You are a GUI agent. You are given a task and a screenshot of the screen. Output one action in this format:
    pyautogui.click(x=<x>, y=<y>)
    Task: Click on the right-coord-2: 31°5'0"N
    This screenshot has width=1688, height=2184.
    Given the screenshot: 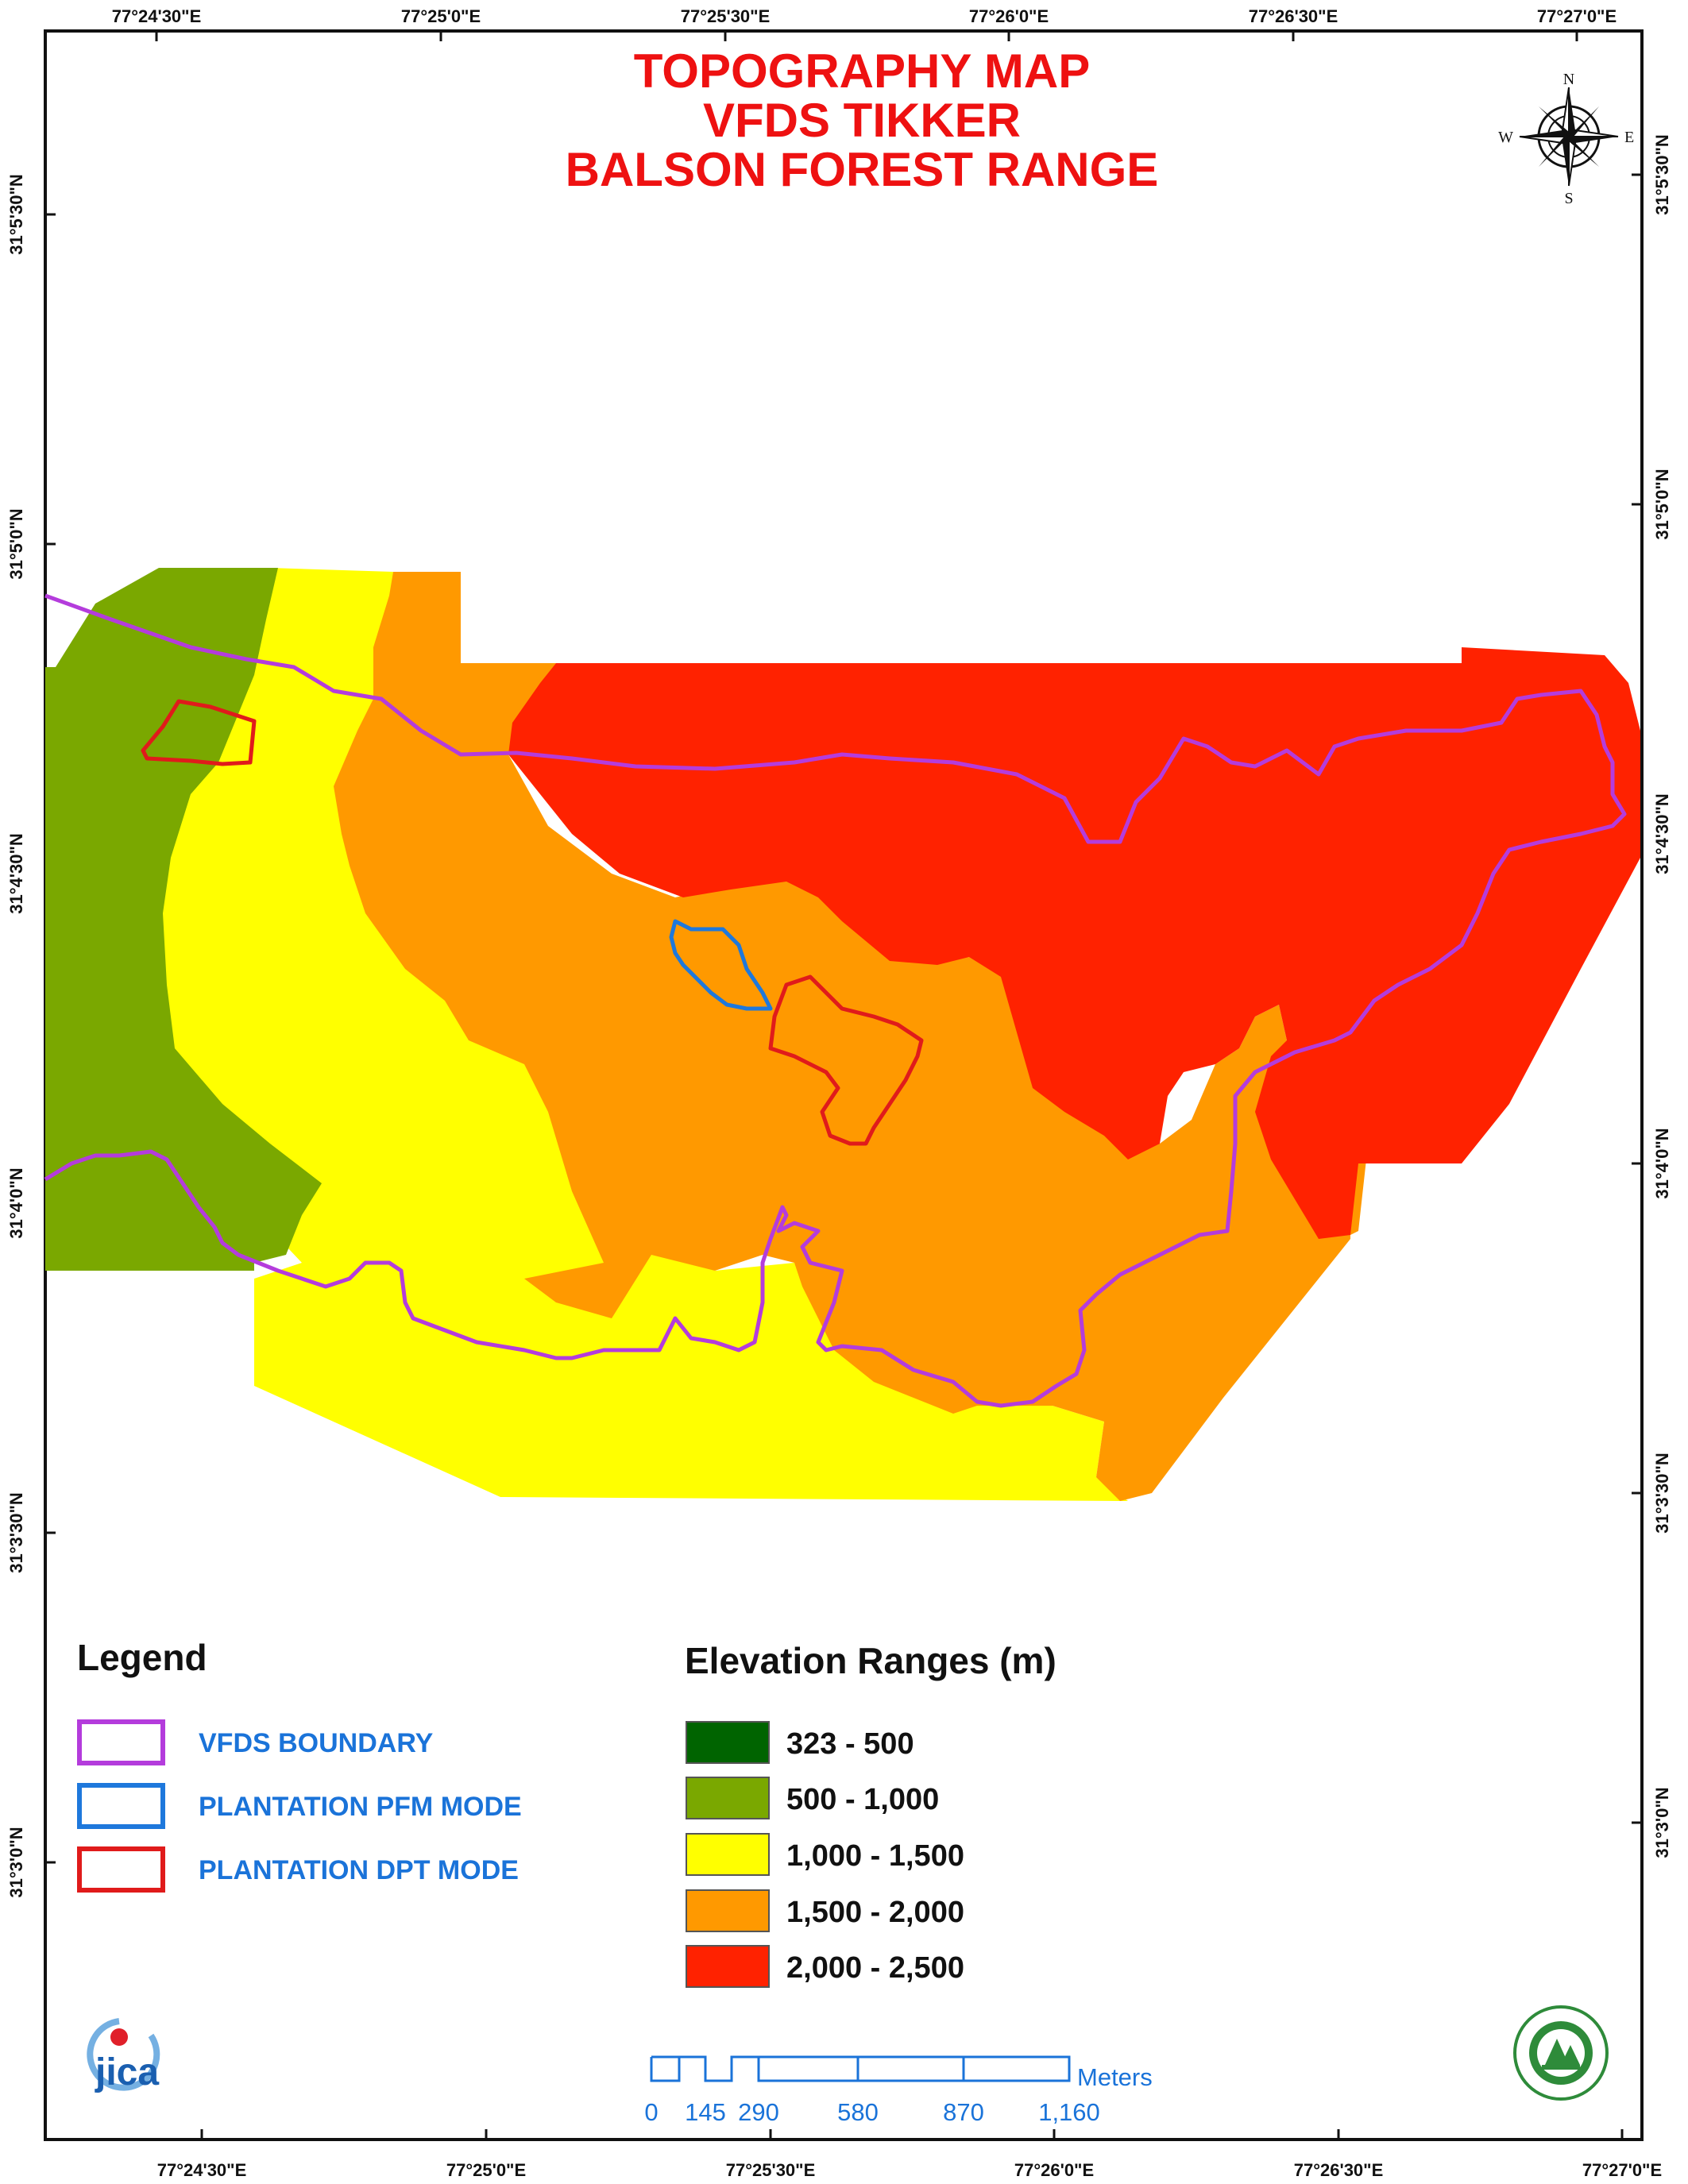 What is the action you would take?
    pyautogui.click(x=1662, y=504)
    